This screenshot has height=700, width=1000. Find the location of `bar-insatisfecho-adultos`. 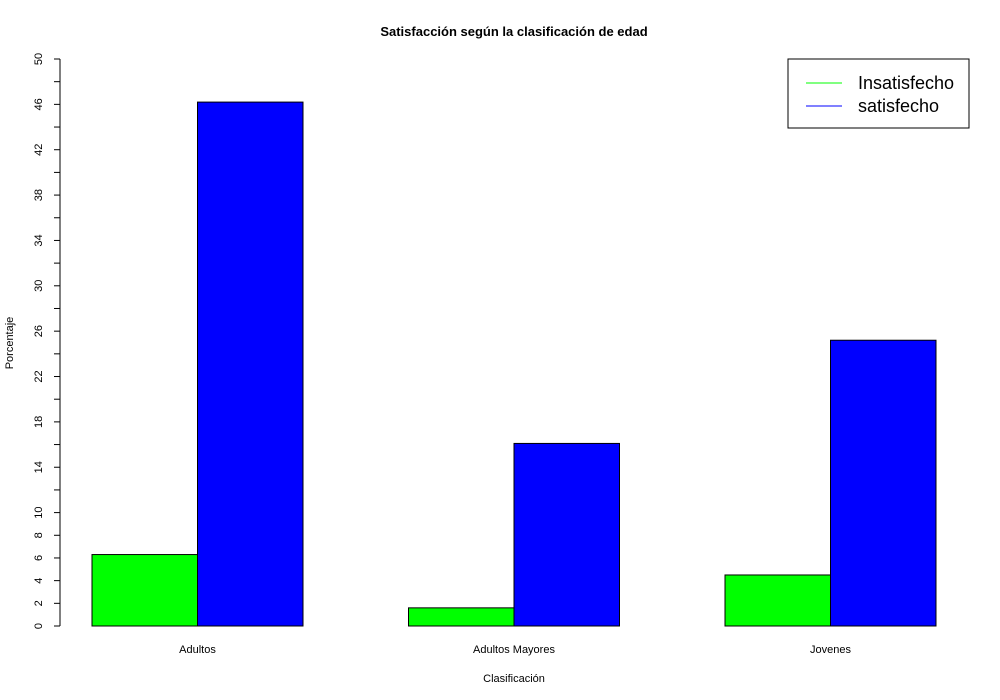

bar-insatisfecho-adultos is located at coordinates (144, 590).